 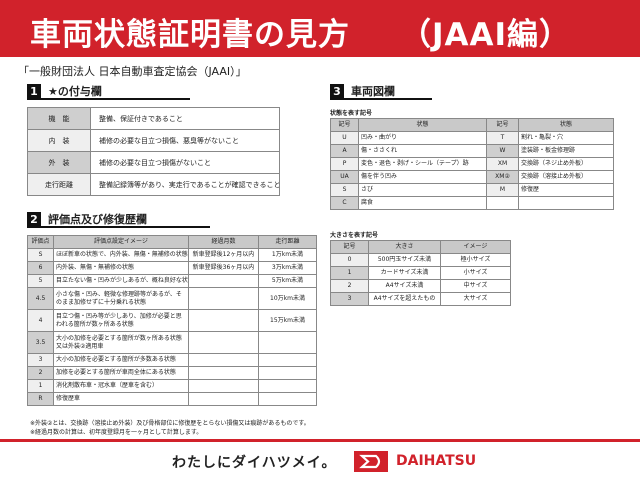 What do you see at coordinates (121, 386) in the screenshot?
I see `table-cell: 消化剤散布車・冠水車（歴車を含む）` at bounding box center [121, 386].